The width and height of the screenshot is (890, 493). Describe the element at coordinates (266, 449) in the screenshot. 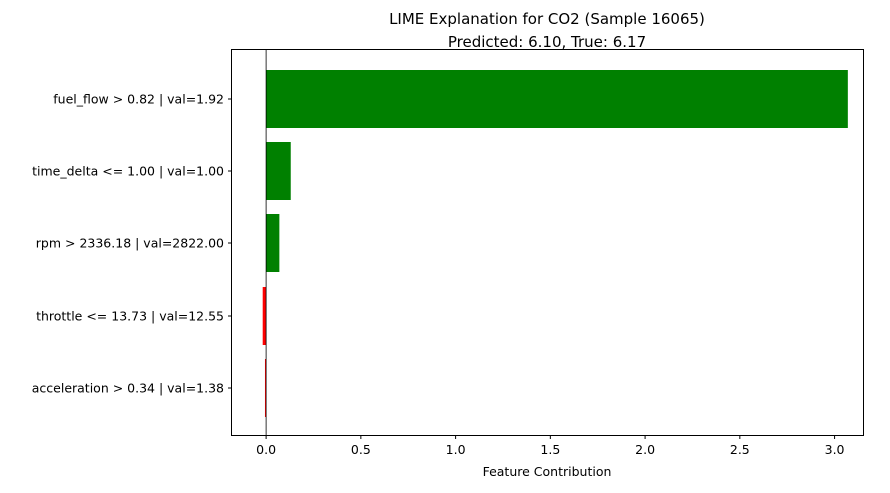

I see `x-tick-label: 0.0` at that location.